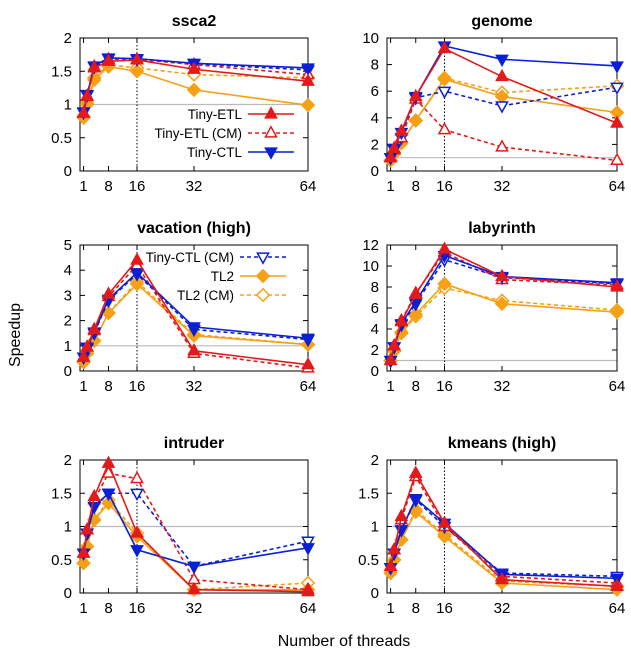  I want to click on series-line-tiny-ctl-cm, so click(503, 538).